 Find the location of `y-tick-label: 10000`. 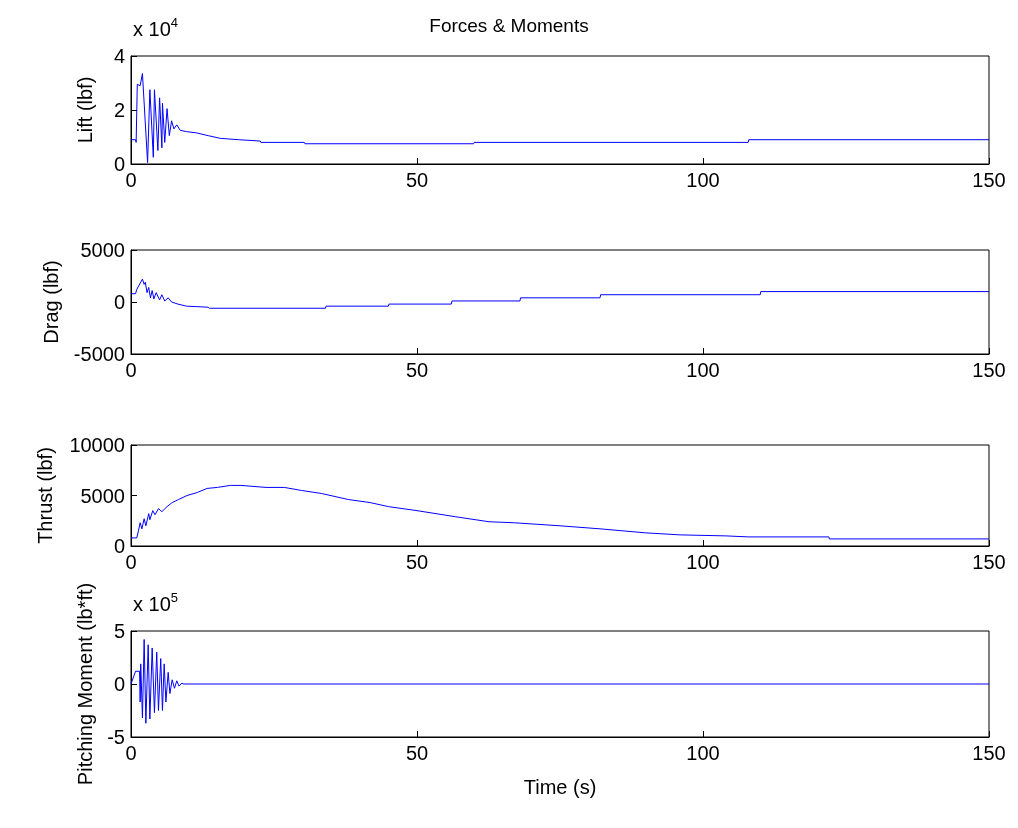

y-tick-label: 10000 is located at coordinates (97, 445).